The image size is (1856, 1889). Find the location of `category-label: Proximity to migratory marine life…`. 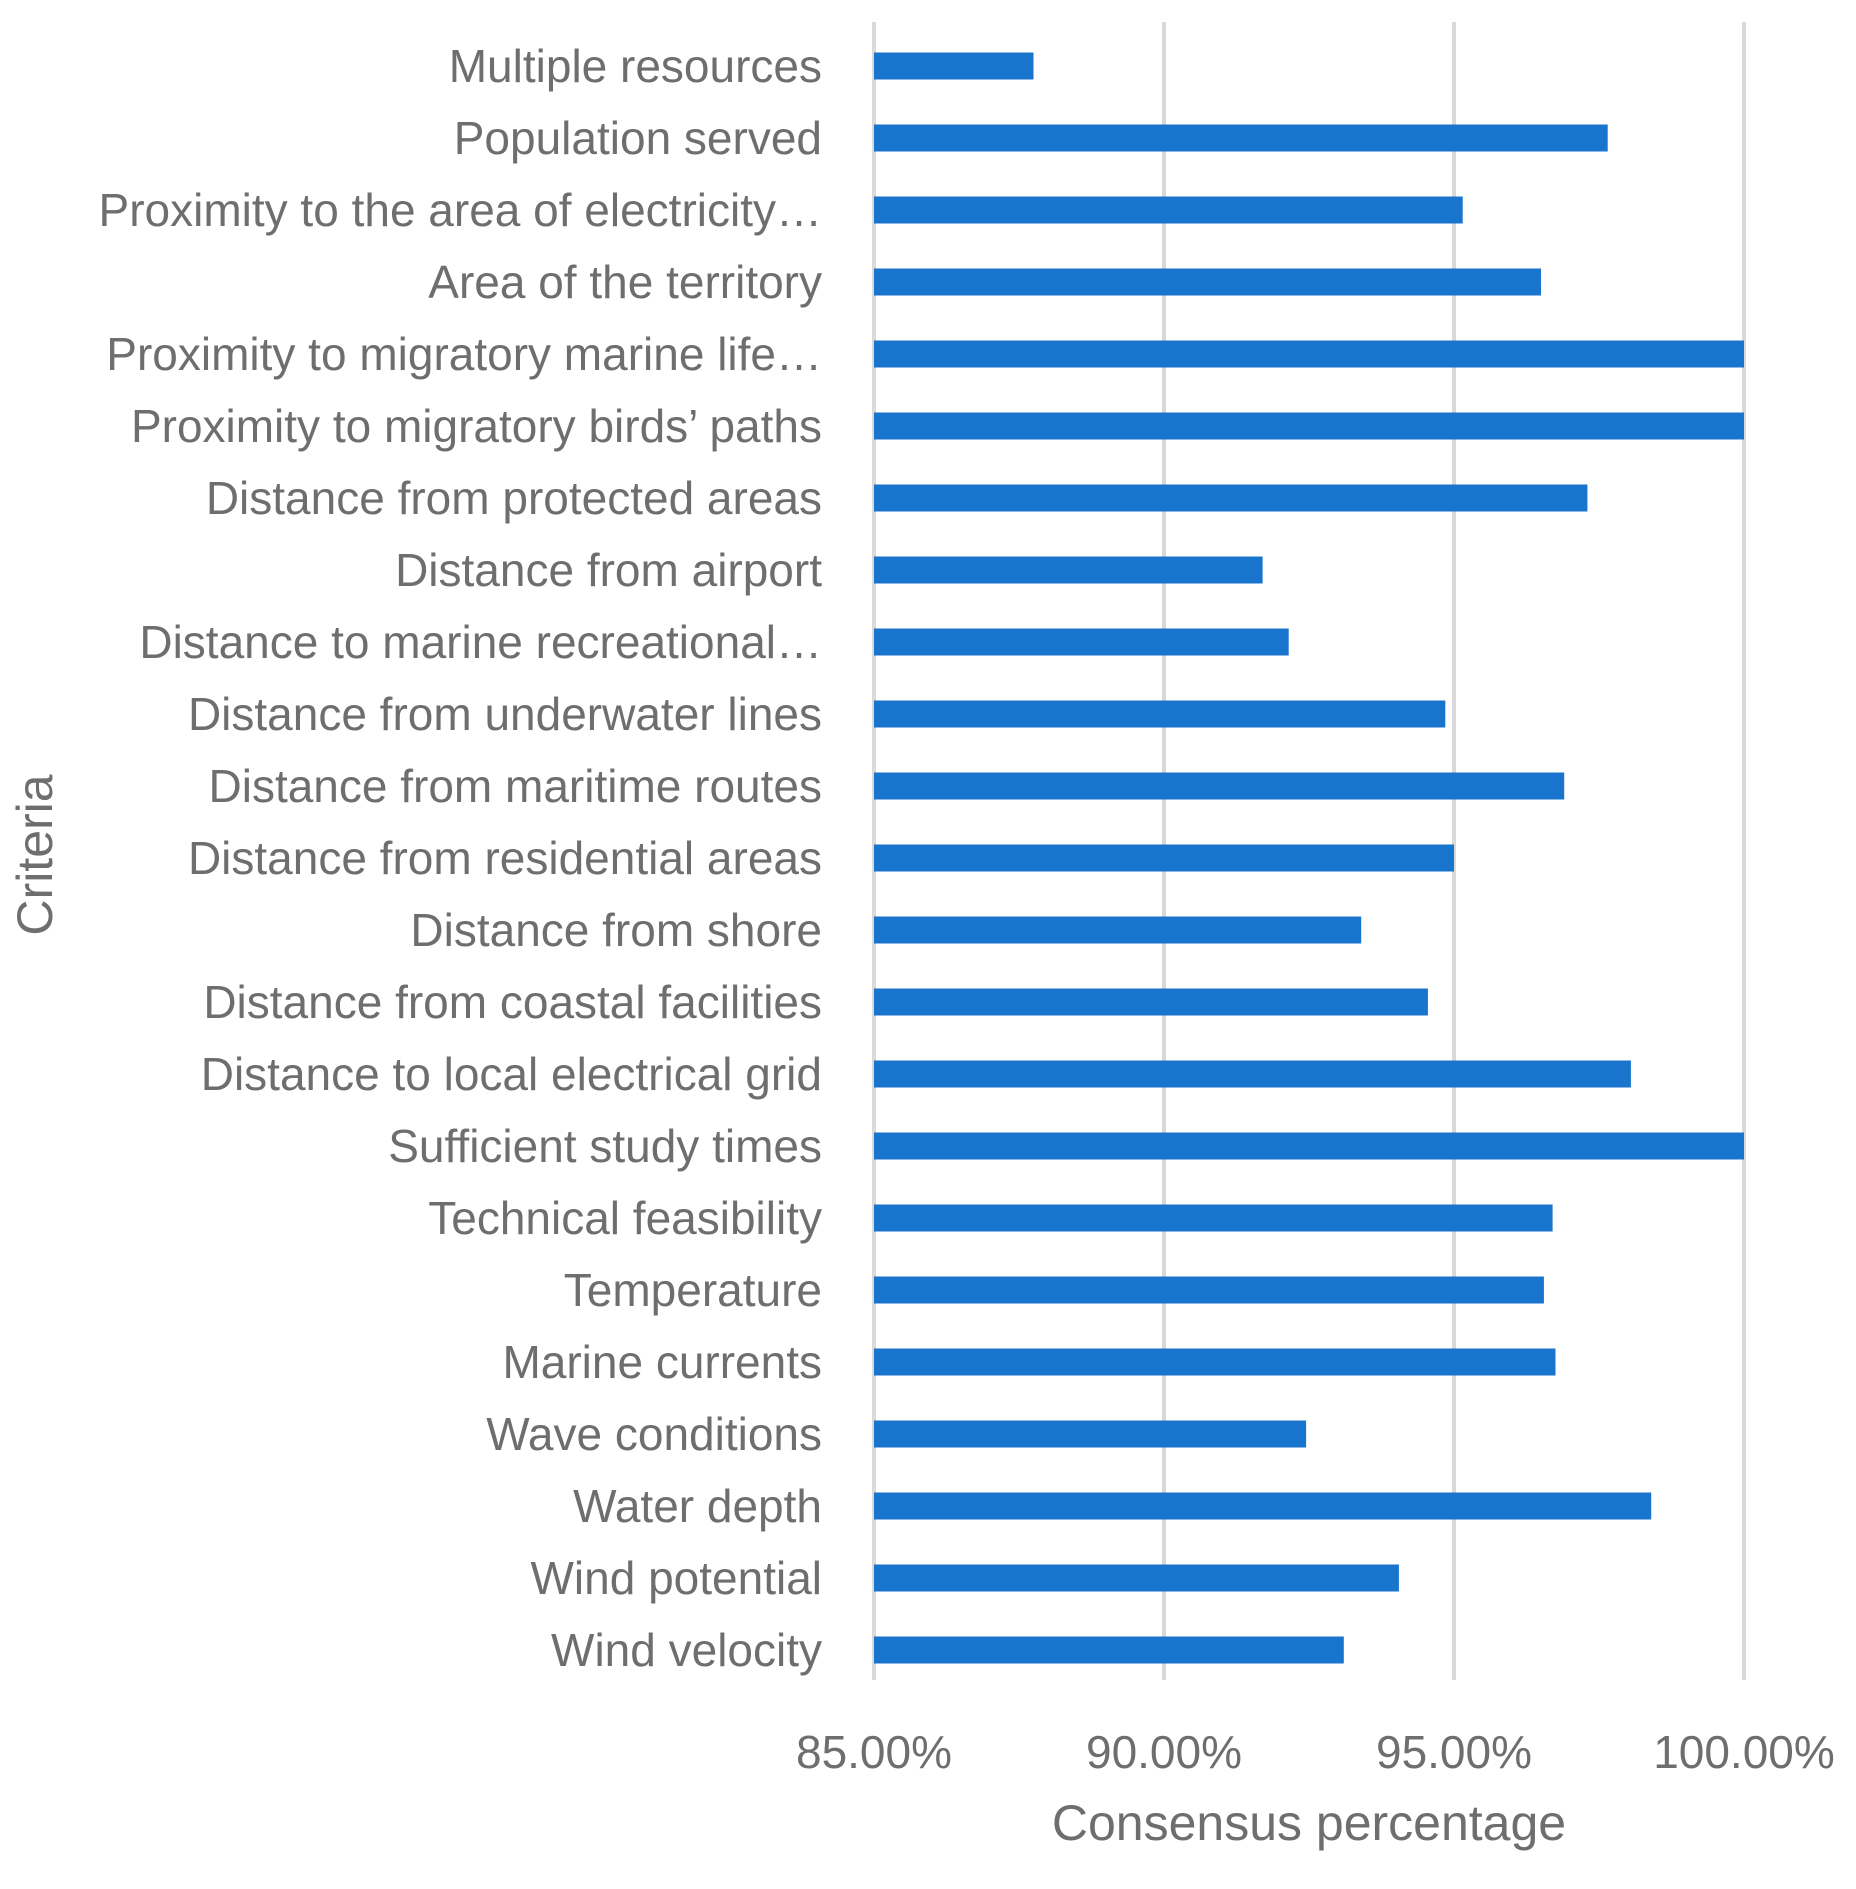

category-label: Proximity to migratory marine life… is located at coordinates (464, 354).